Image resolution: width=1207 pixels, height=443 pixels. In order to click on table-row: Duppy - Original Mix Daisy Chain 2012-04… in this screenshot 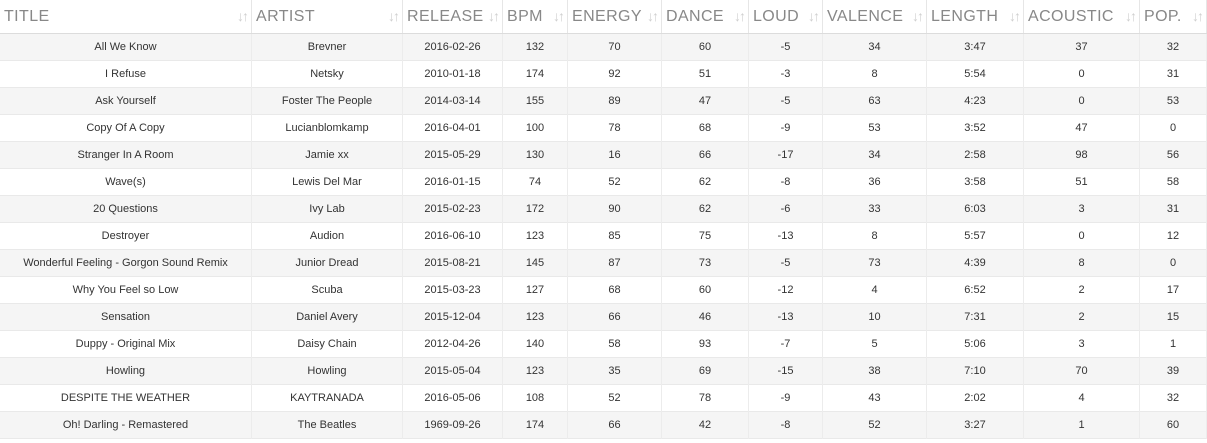, I will do `click(603, 344)`.